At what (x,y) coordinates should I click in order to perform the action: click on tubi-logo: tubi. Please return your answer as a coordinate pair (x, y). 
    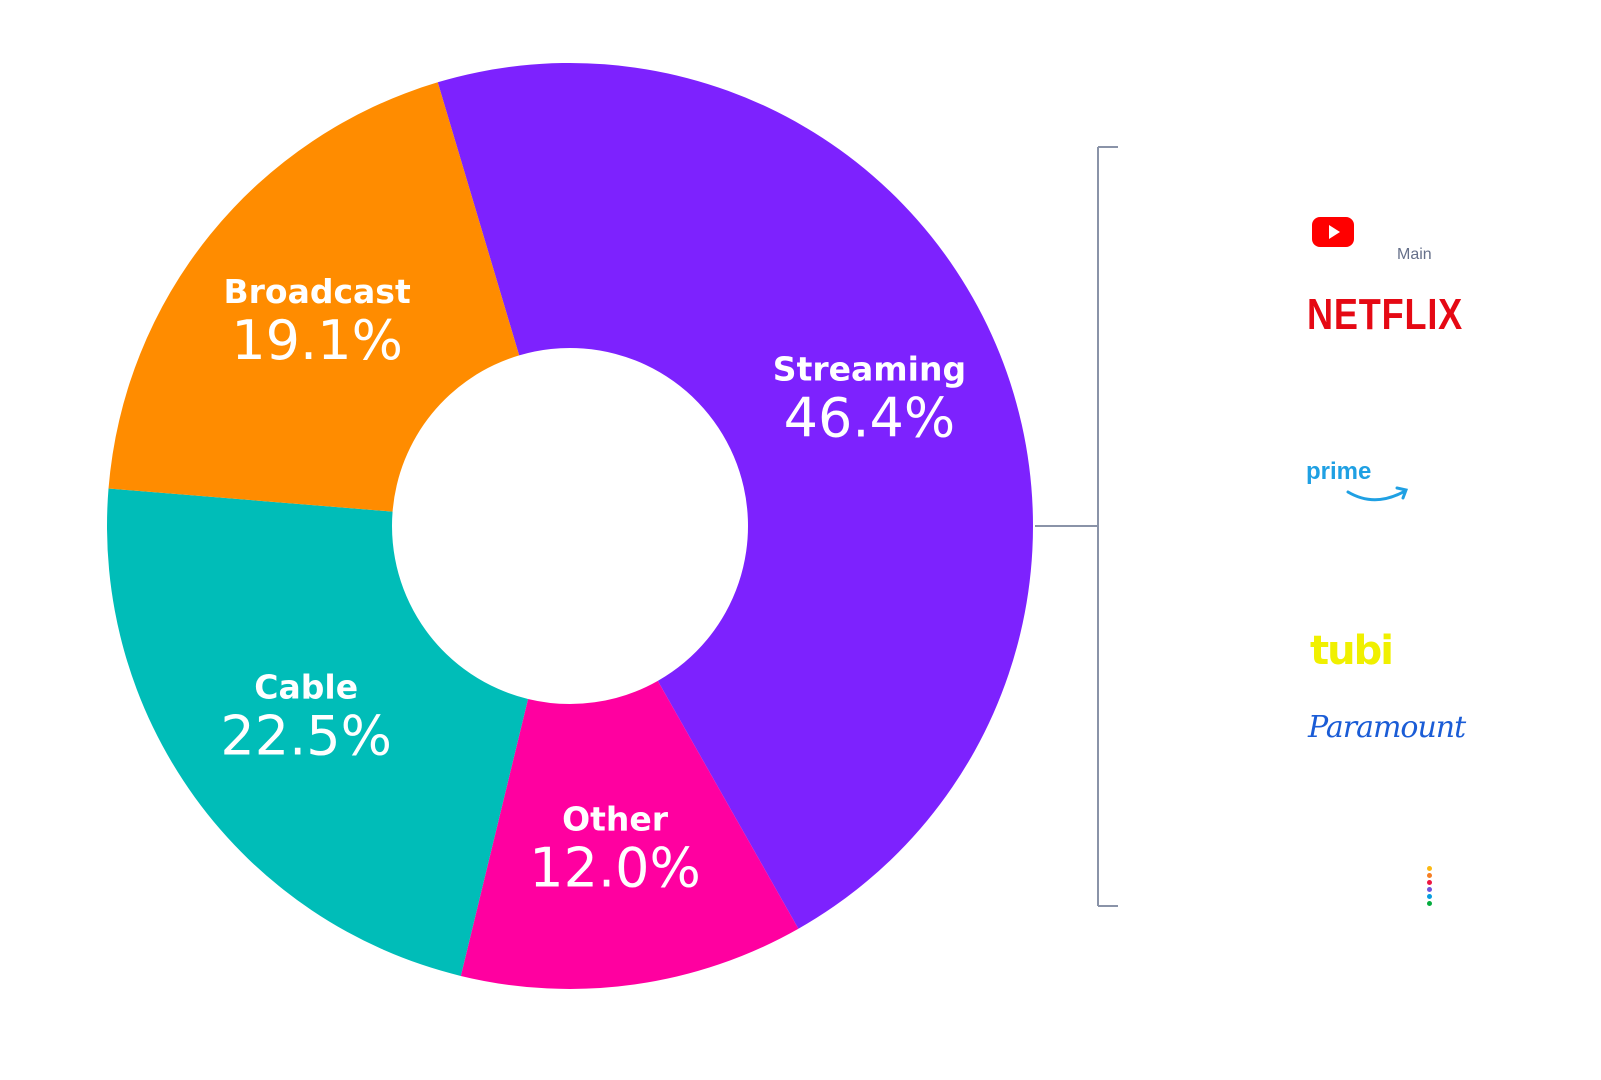
    Looking at the image, I should click on (1352, 651).